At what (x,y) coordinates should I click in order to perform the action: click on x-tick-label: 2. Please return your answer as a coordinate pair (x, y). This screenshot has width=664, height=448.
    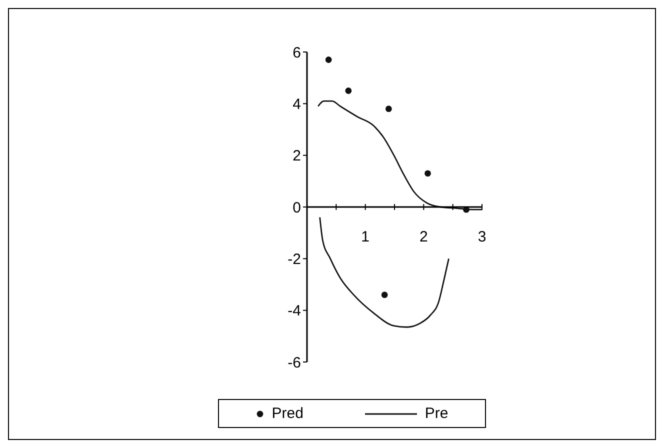
    Looking at the image, I should click on (423, 237).